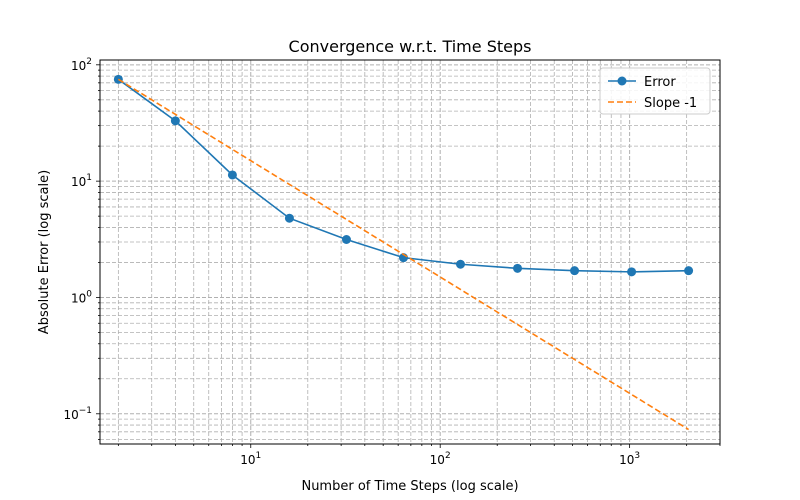 This screenshot has height=500, width=800. What do you see at coordinates (655, 91) in the screenshot?
I see `legend: Error Slope -1` at bounding box center [655, 91].